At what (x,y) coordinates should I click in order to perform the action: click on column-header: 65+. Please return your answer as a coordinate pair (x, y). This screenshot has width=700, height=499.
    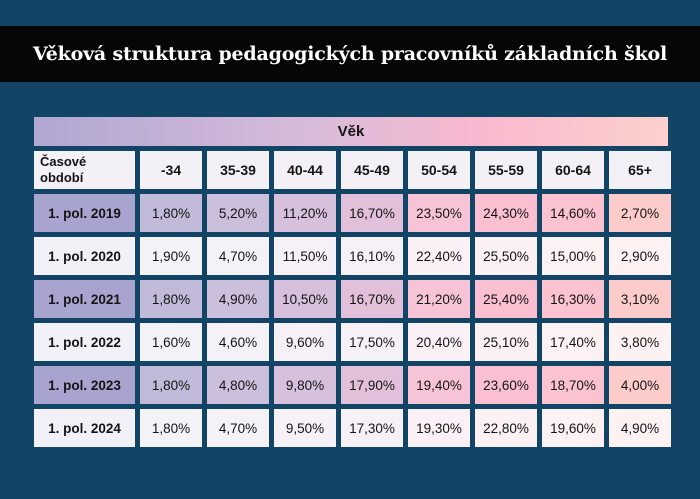
    Looking at the image, I should click on (640, 170).